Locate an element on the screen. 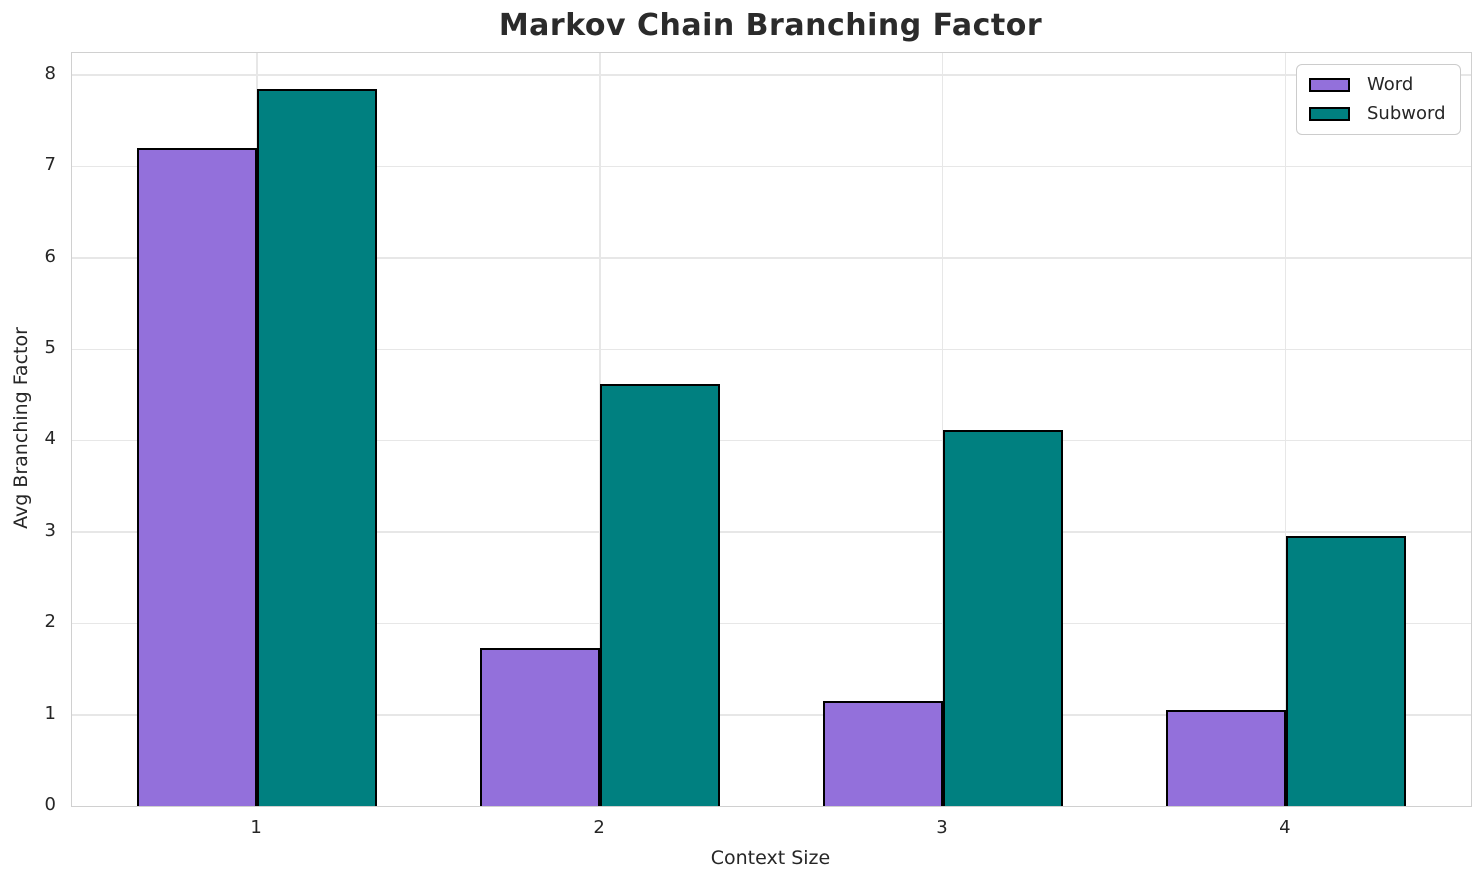  chart-title: Markov Chain Branching Factor is located at coordinates (770, 25).